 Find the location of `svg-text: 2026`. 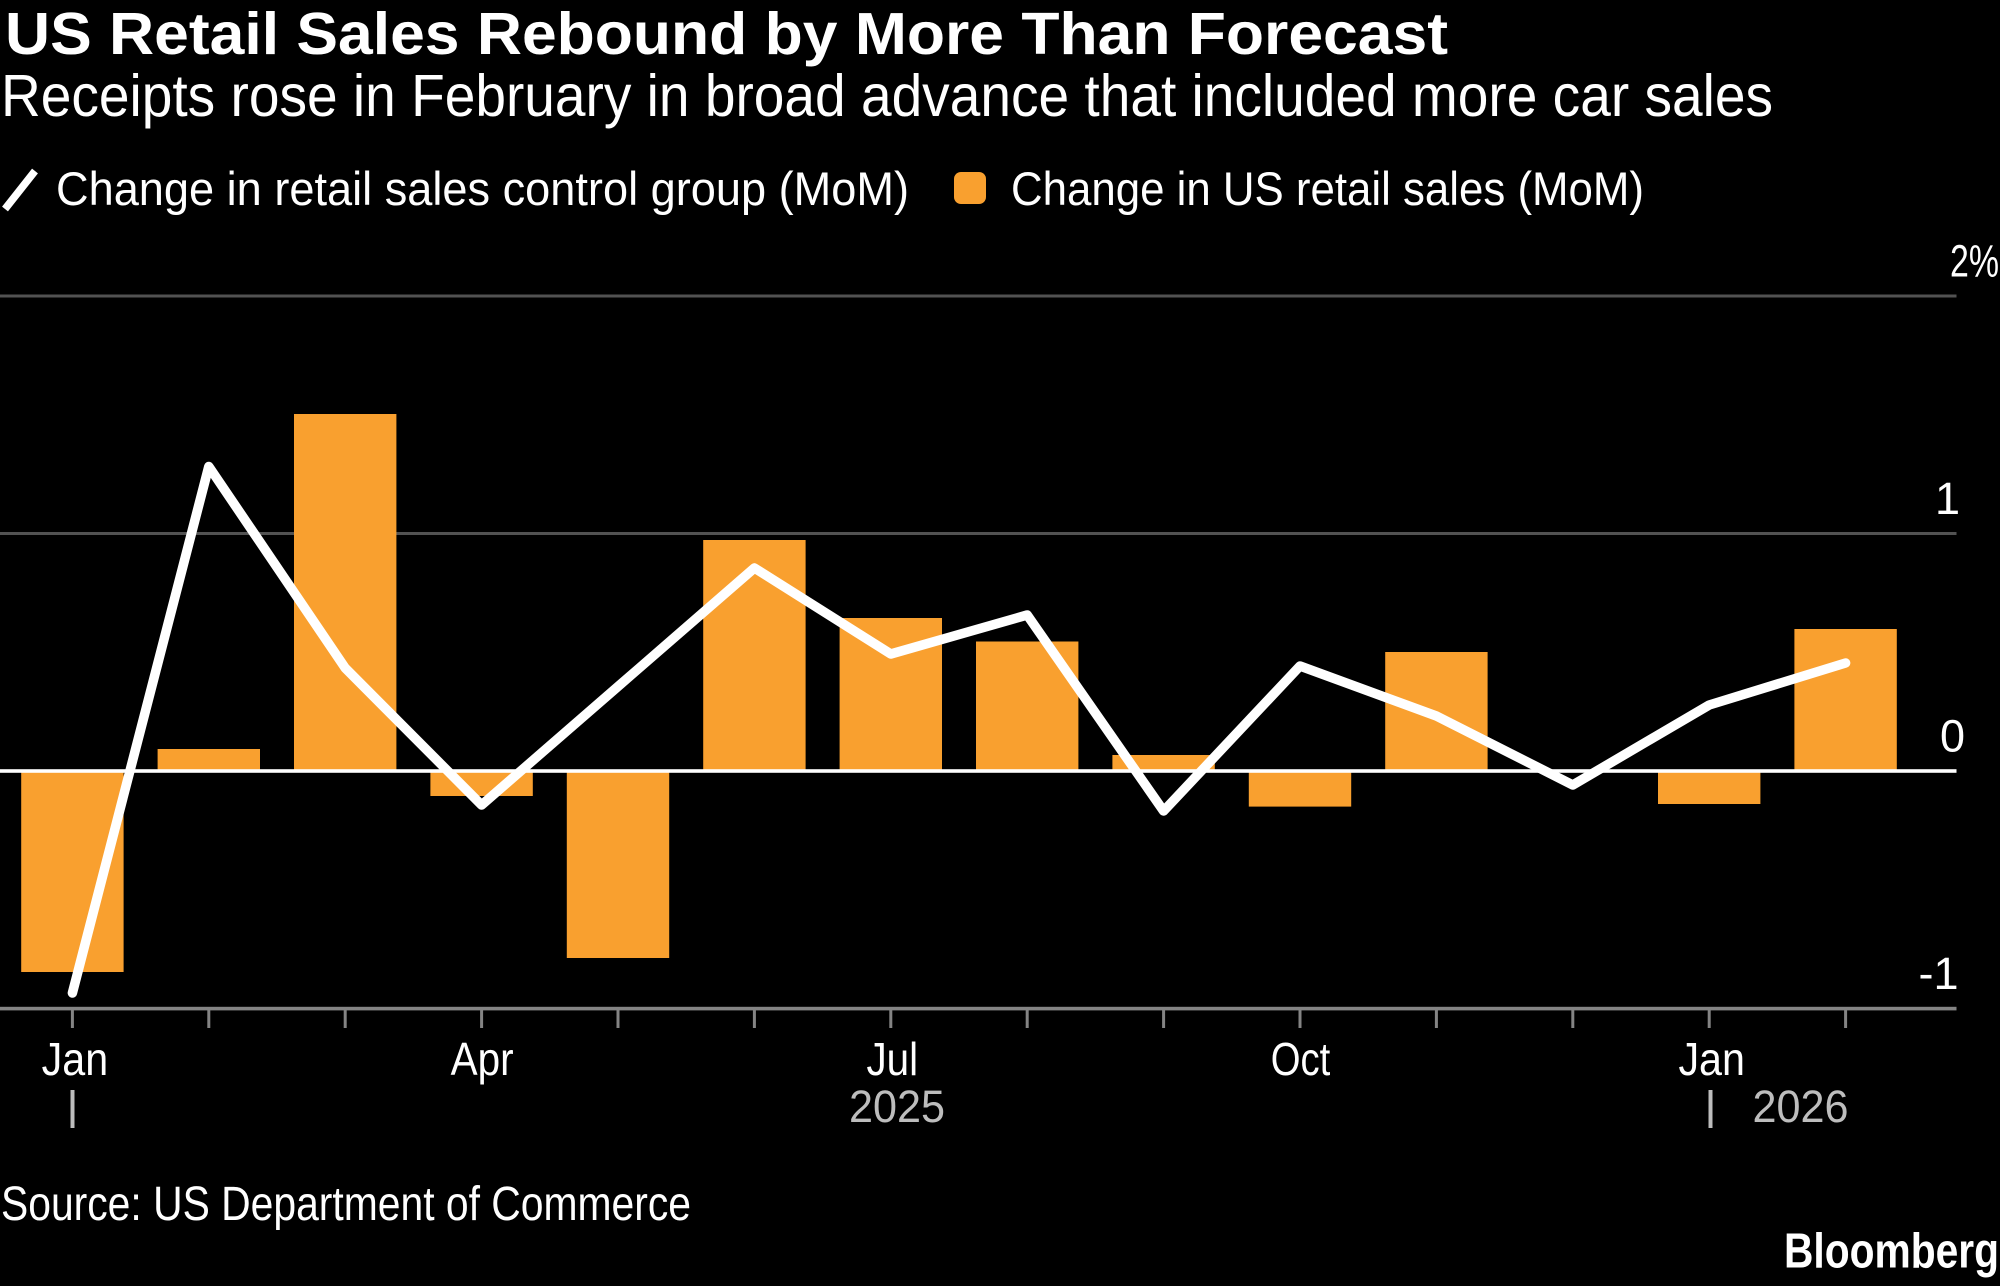

svg-text: 2026 is located at coordinates (1801, 1106).